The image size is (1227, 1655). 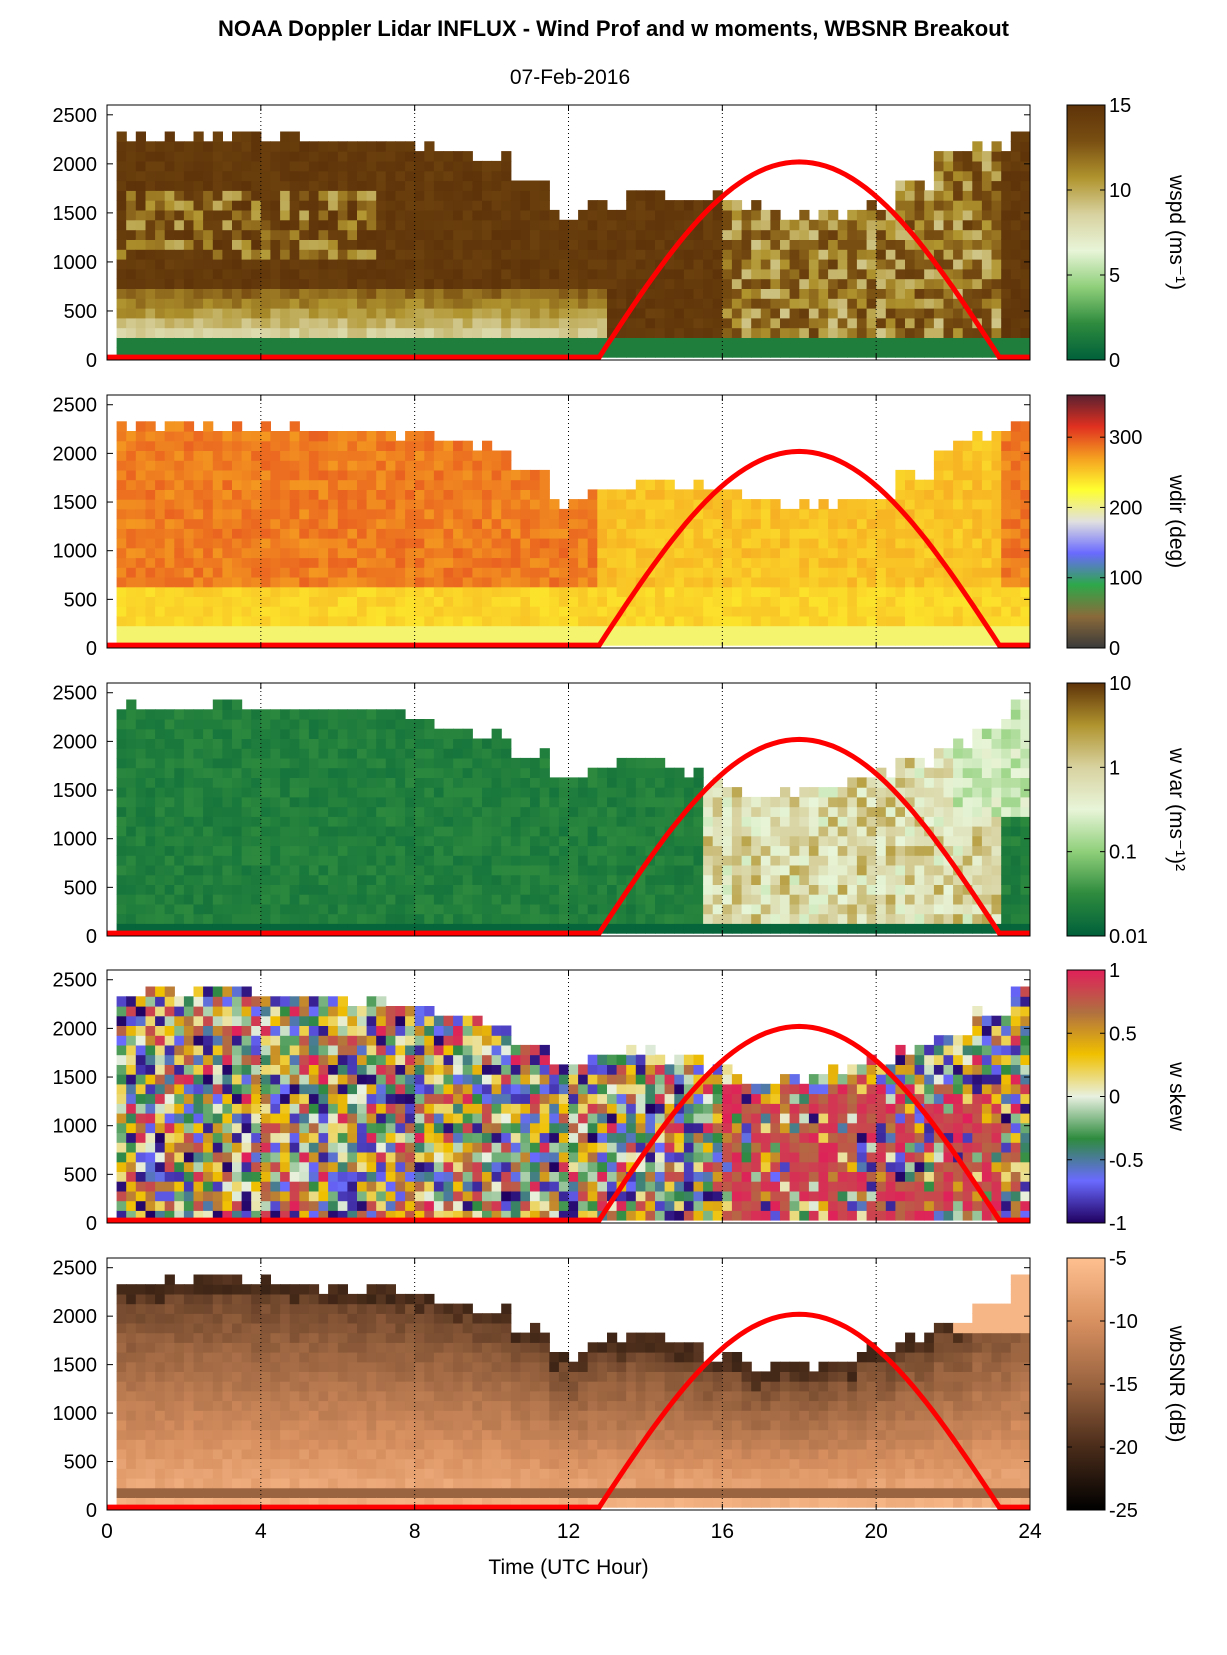 I want to click on y-tick-label: 2500, so click(x=75, y=116).